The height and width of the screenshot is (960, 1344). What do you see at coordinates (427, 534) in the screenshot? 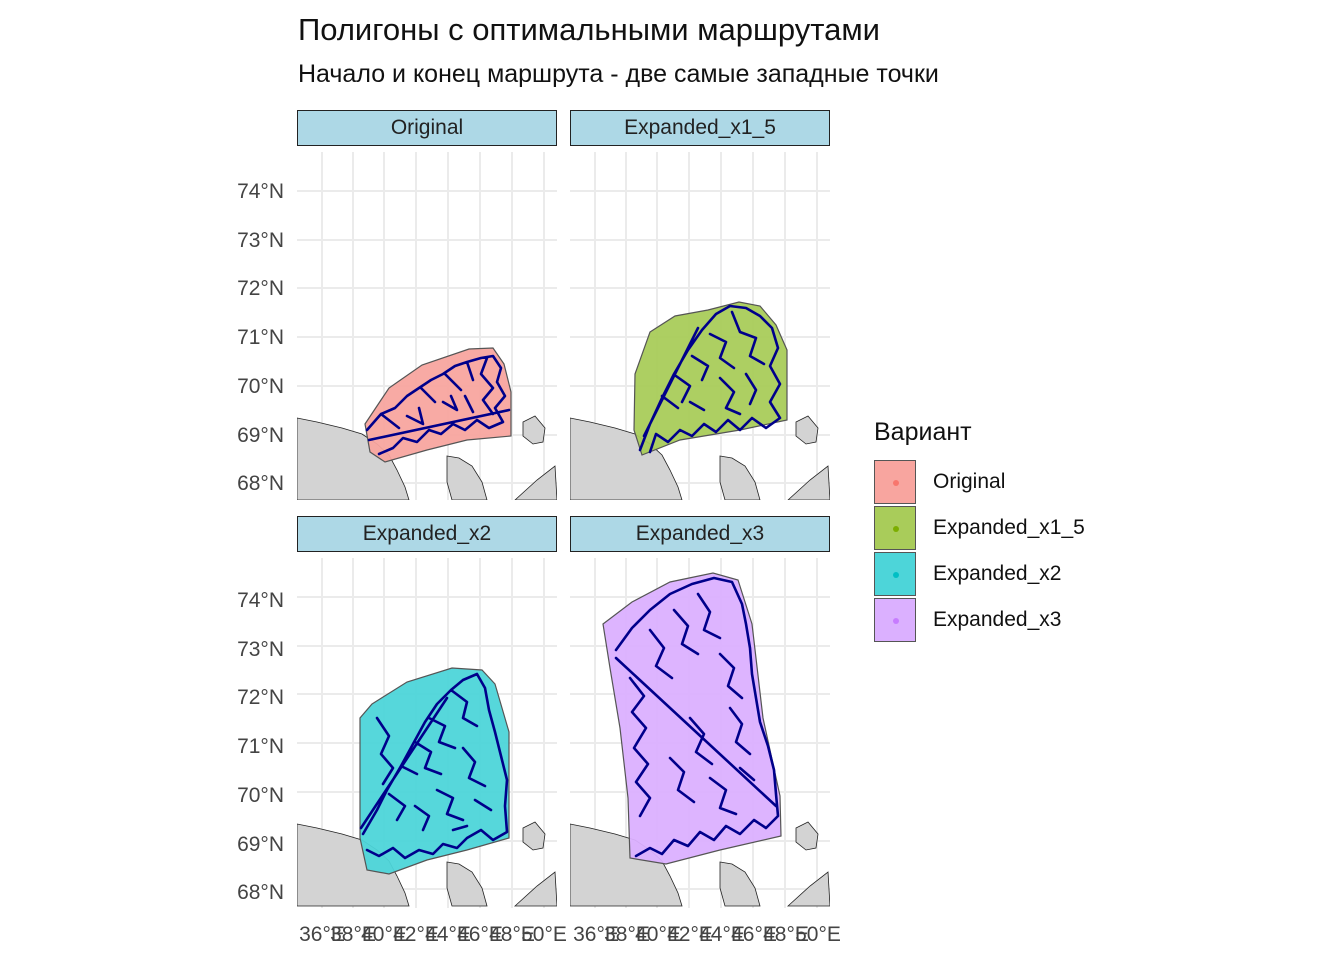
I see `facet-strip-expanded-x2: Expanded_x2` at bounding box center [427, 534].